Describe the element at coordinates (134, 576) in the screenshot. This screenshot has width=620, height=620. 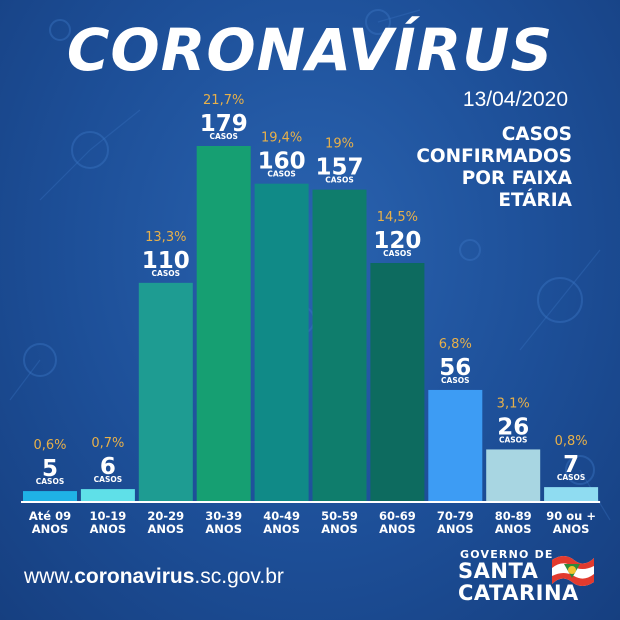
I see `website-bold: coronavirus` at that location.